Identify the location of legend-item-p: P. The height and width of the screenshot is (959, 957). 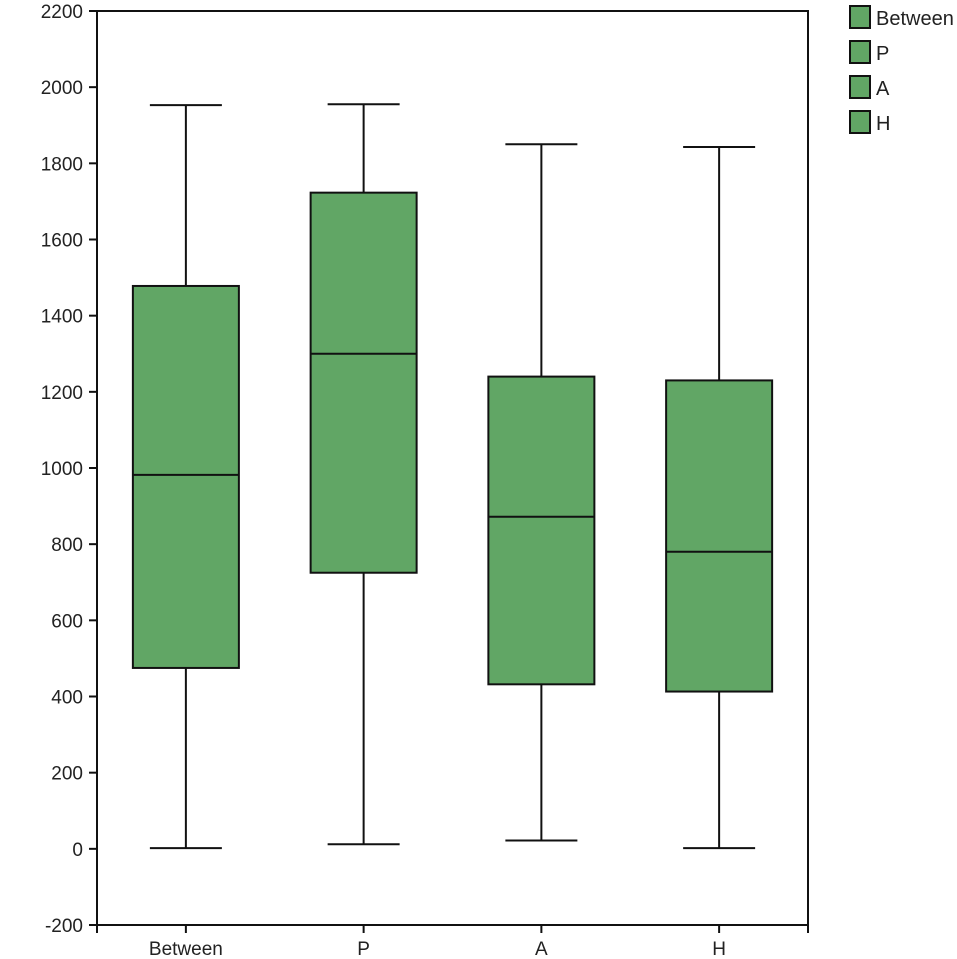
(869, 52).